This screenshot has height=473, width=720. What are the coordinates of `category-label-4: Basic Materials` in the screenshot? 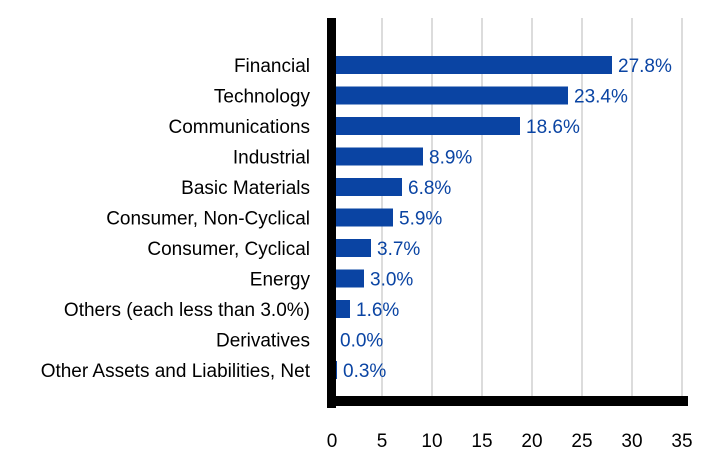 It's located at (245, 188).